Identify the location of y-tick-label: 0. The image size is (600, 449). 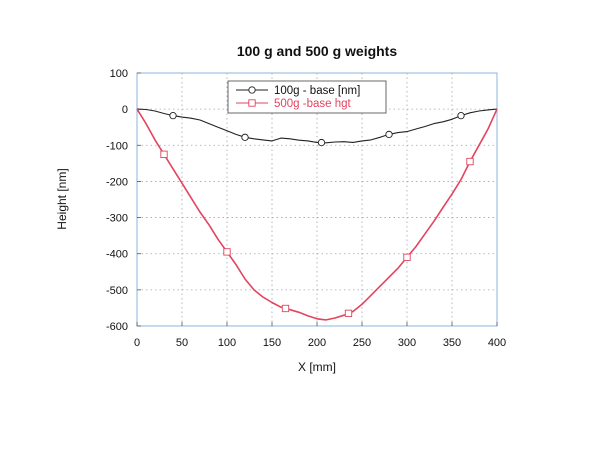
(125, 110).